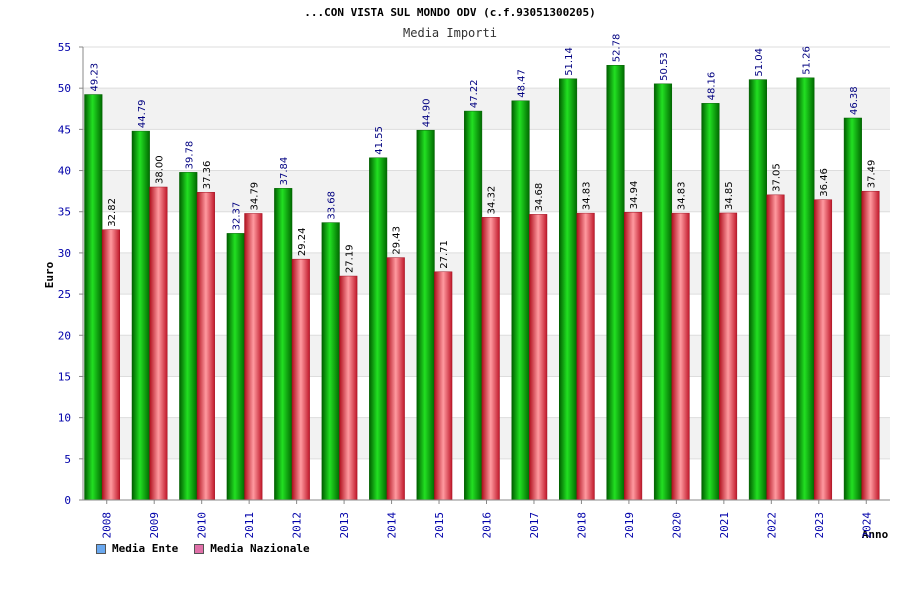  What do you see at coordinates (819, 525) in the screenshot?
I see `x-tick-label: 2023` at bounding box center [819, 525].